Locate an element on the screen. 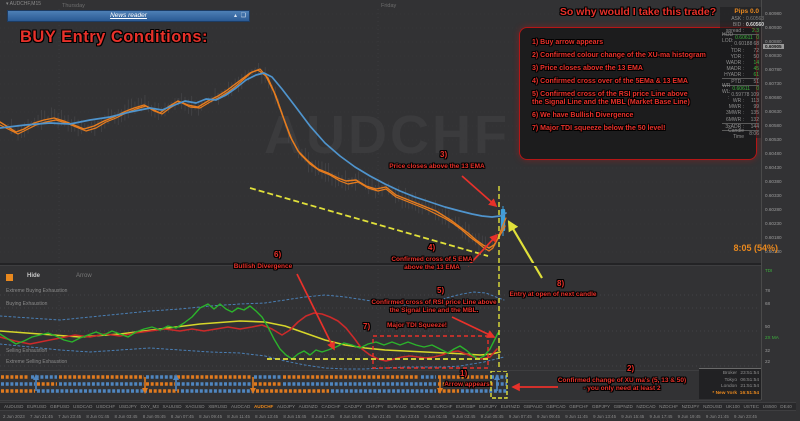 Image resolution: width=800 pixels, height=421 pixels. hide-button: Hide is located at coordinates (34, 276).